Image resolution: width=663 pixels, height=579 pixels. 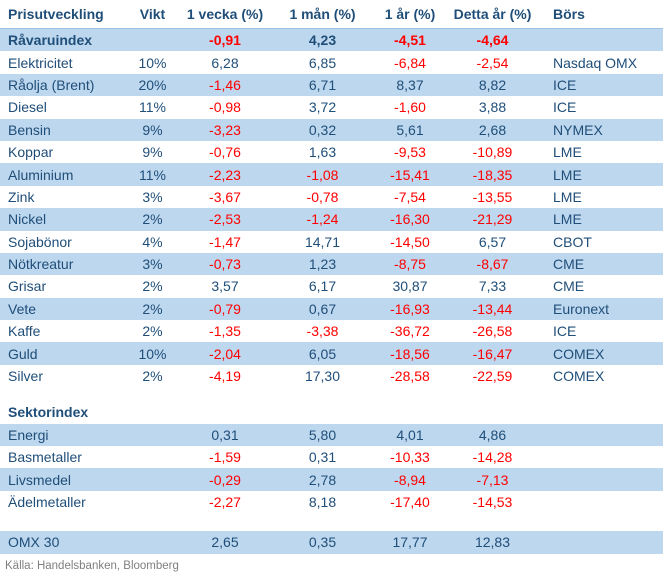 I want to click on header-1-vecka: 1 vecka (%), so click(x=225, y=14).